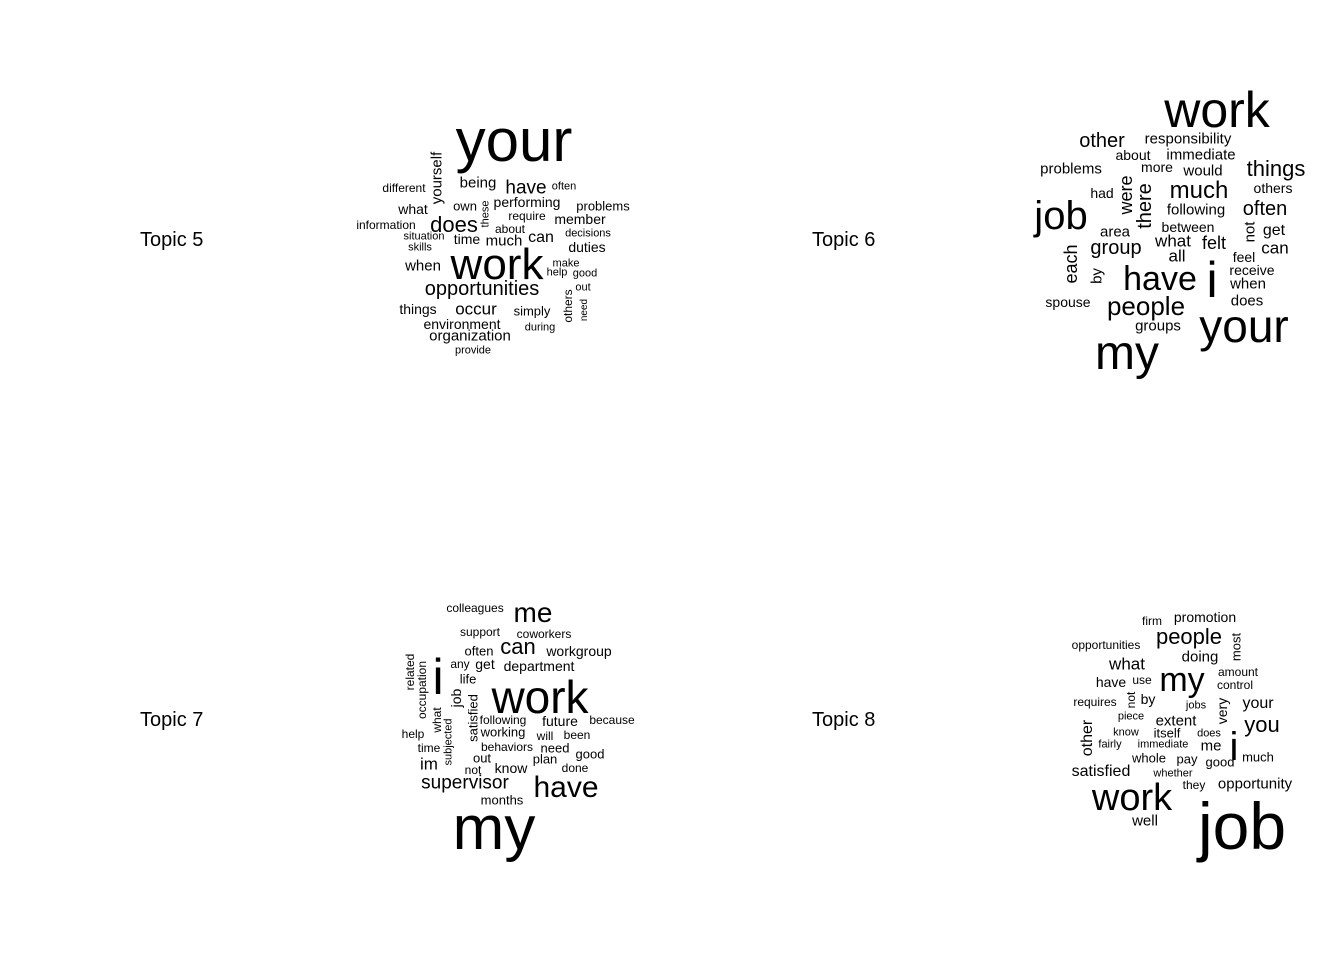  What do you see at coordinates (1101, 771) in the screenshot?
I see `topic-word-satisfied: satisfied` at bounding box center [1101, 771].